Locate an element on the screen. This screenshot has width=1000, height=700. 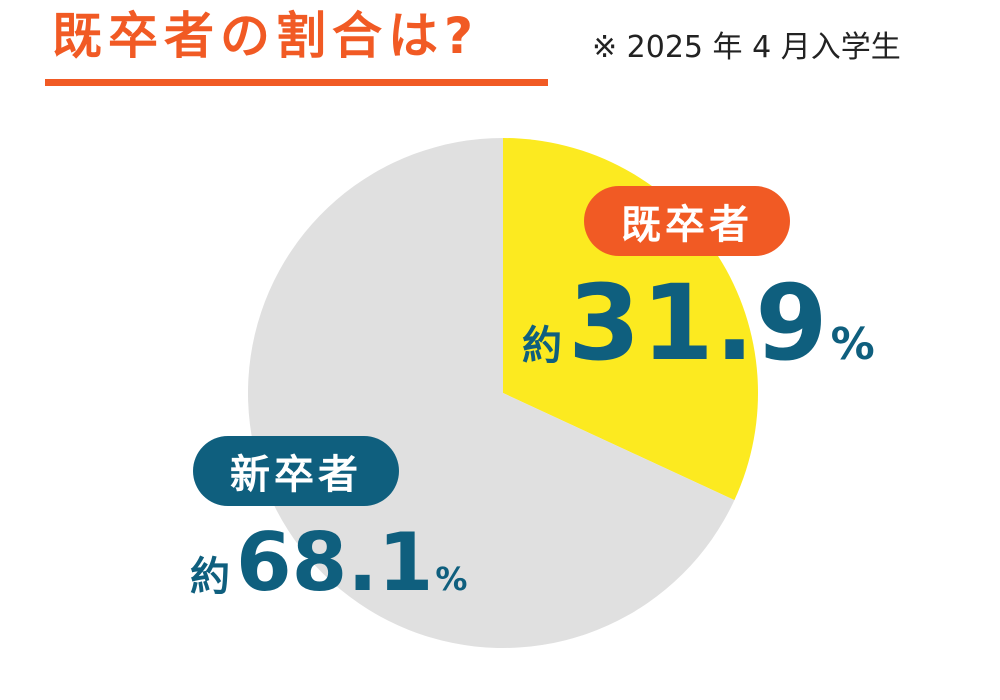
title-underline is located at coordinates (296, 82).